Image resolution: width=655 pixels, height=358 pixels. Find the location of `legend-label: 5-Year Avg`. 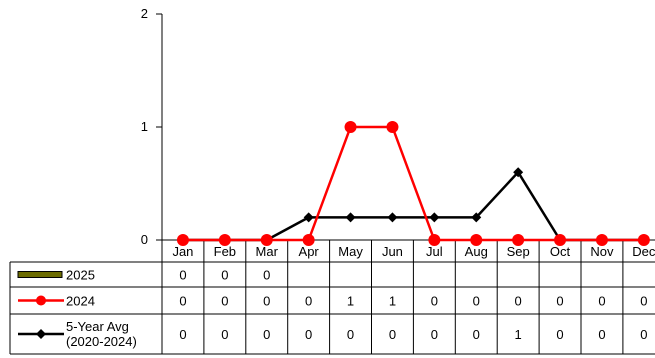

legend-label: 5-Year Avg is located at coordinates (97, 326).